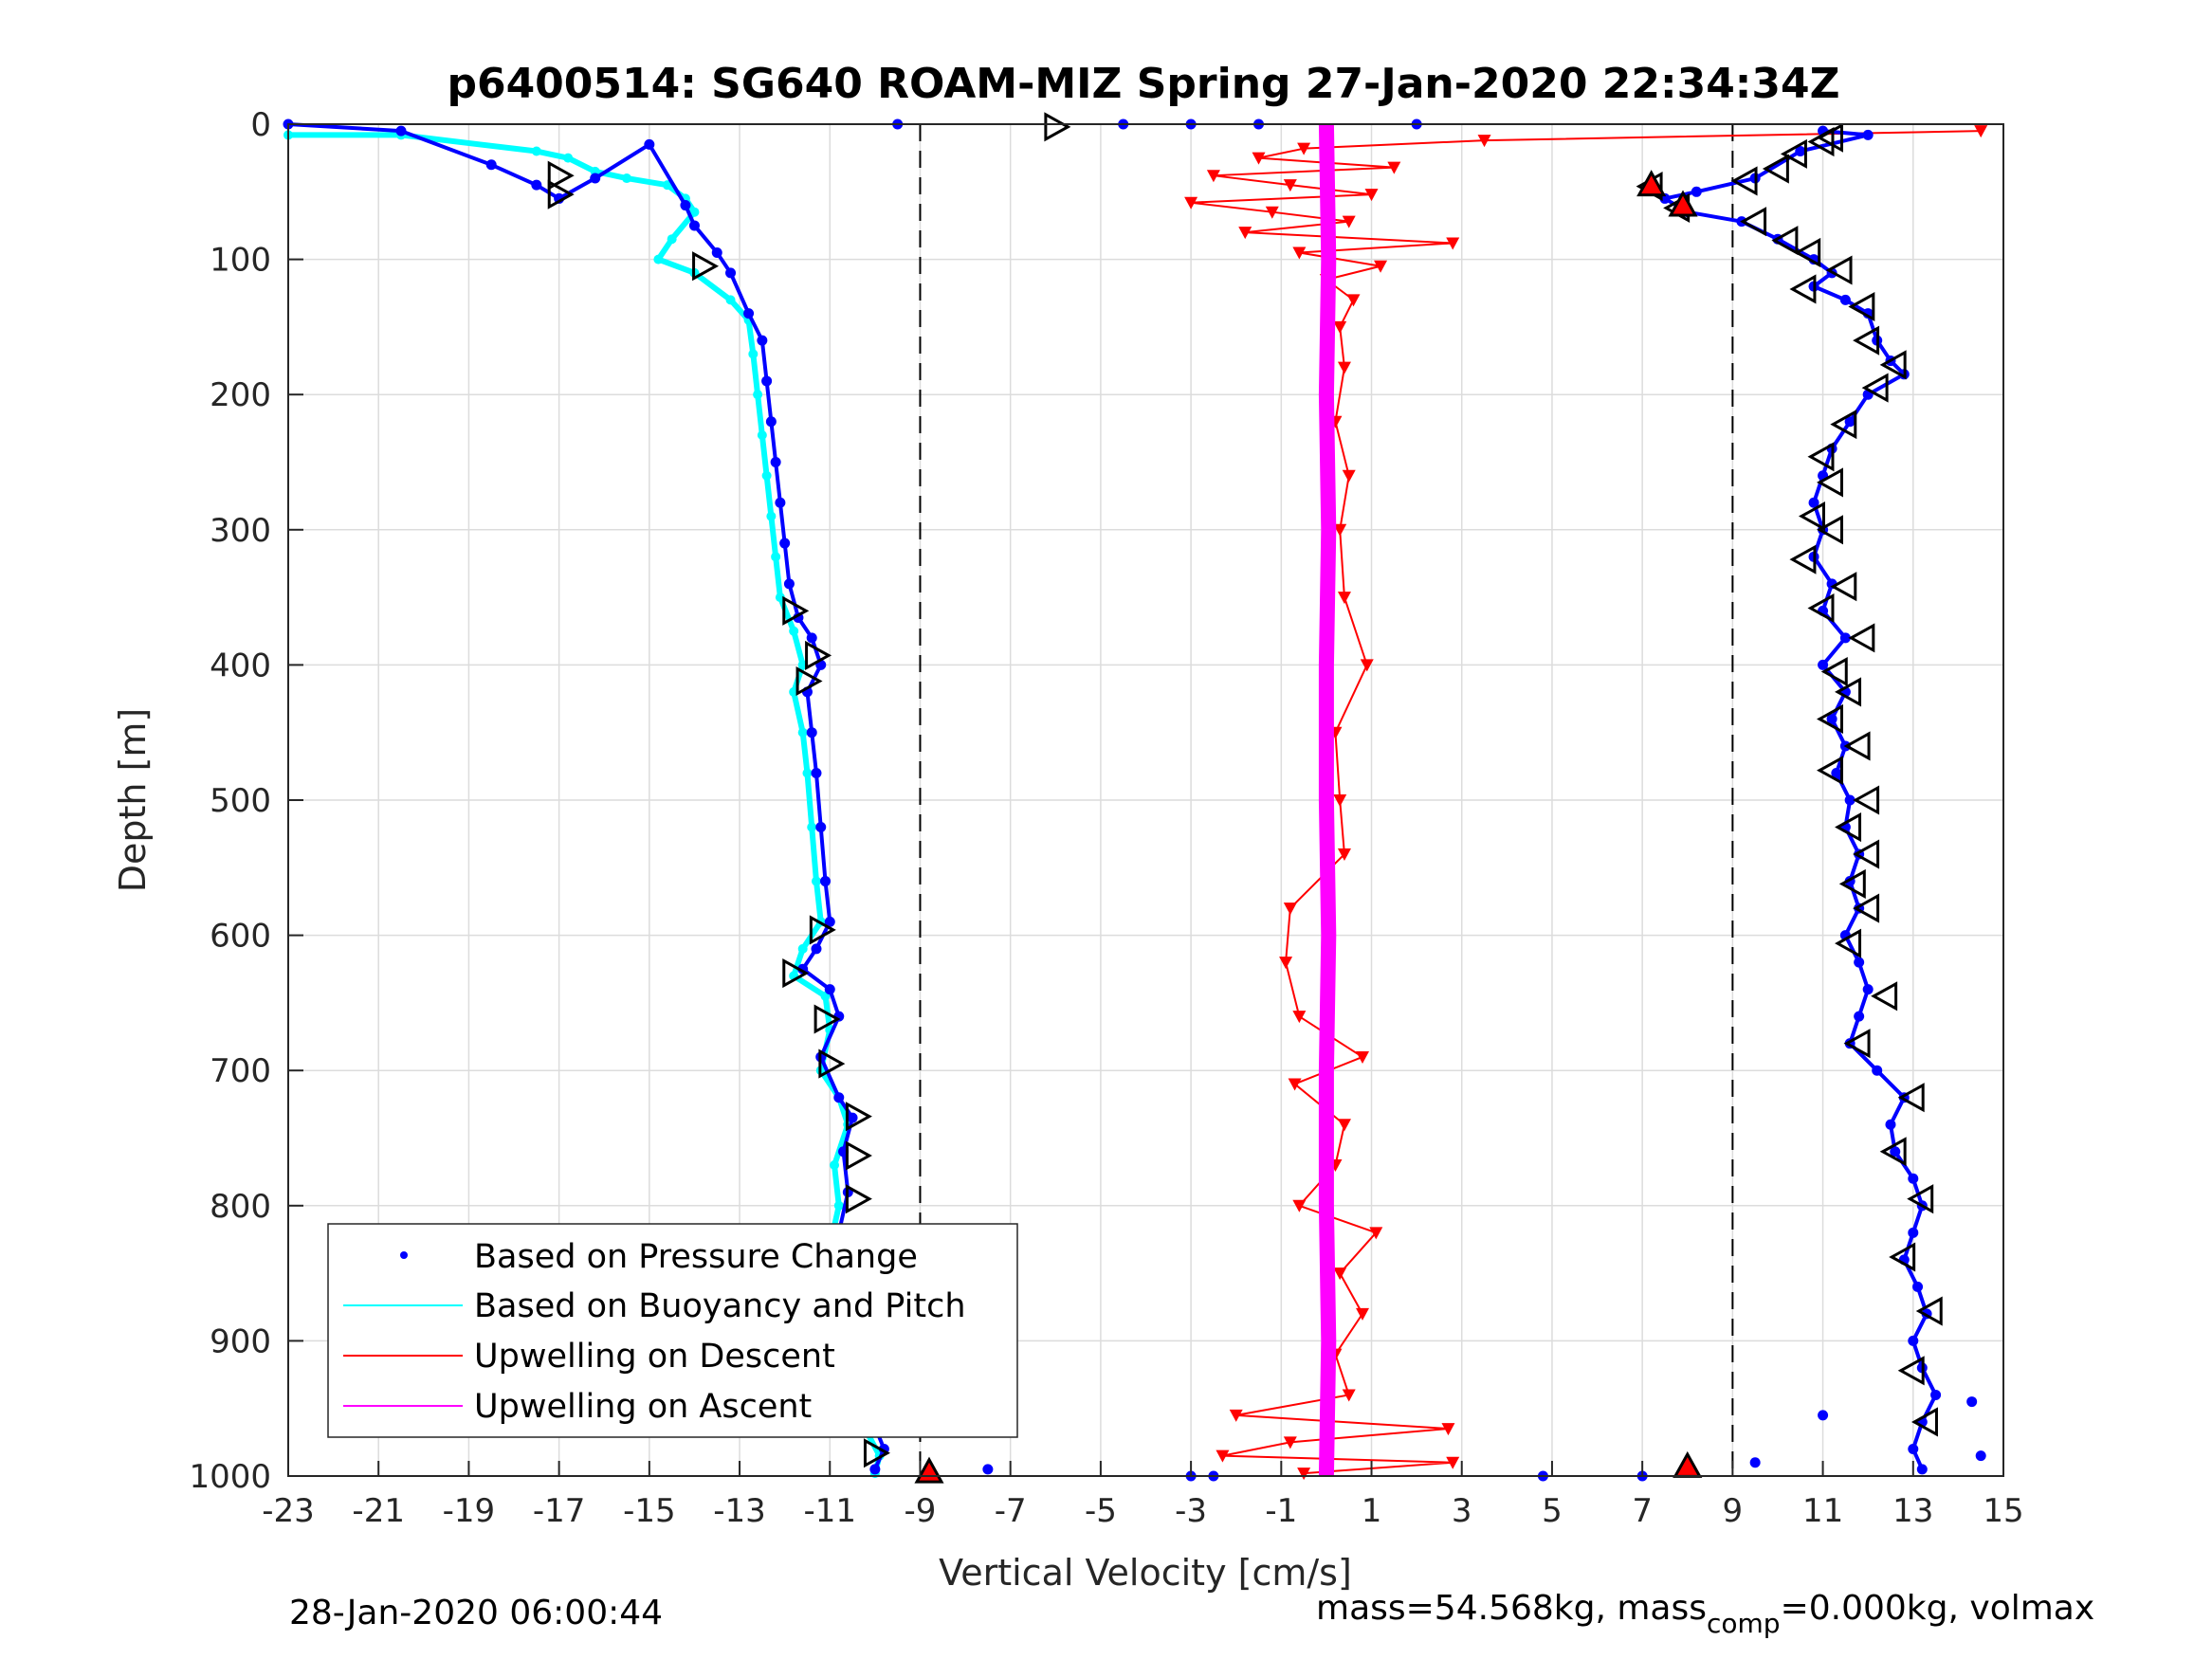 This screenshot has height=1659, width=2212. I want to click on x-tick-label: -1, so click(1281, 1511).